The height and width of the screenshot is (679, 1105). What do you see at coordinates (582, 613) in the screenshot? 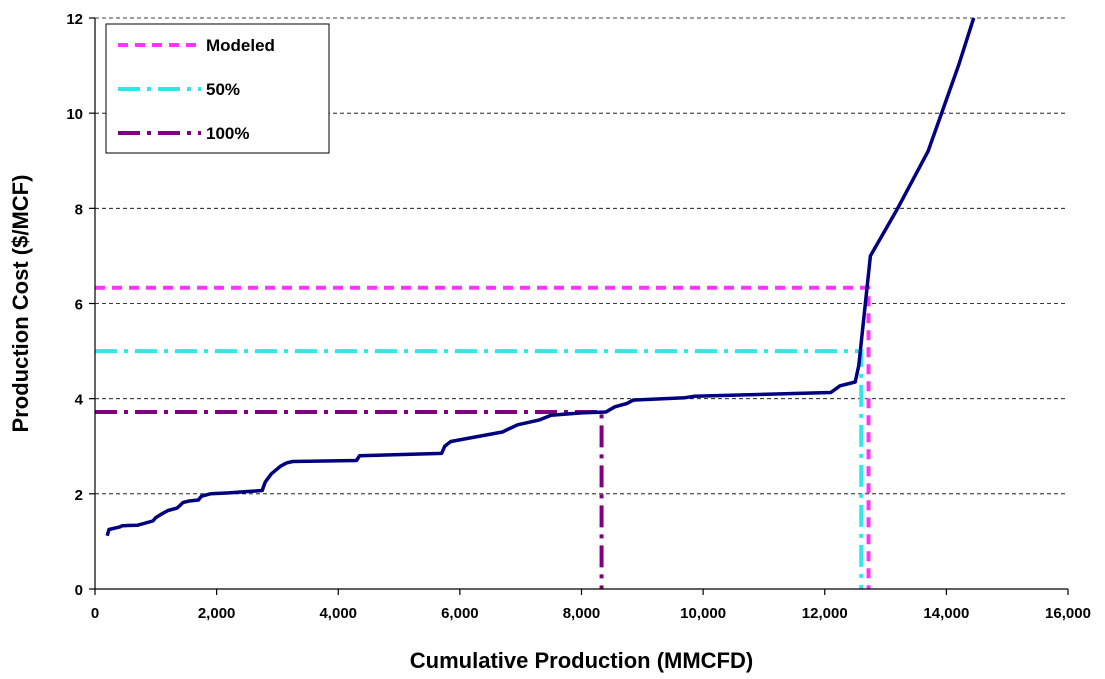
I see `x-tick-label: 8,000` at bounding box center [582, 613].